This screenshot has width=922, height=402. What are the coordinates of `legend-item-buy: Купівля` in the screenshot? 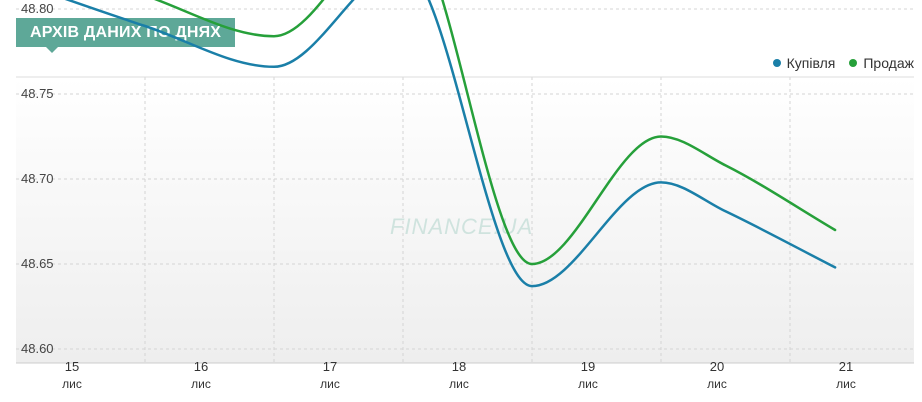 It's located at (804, 63).